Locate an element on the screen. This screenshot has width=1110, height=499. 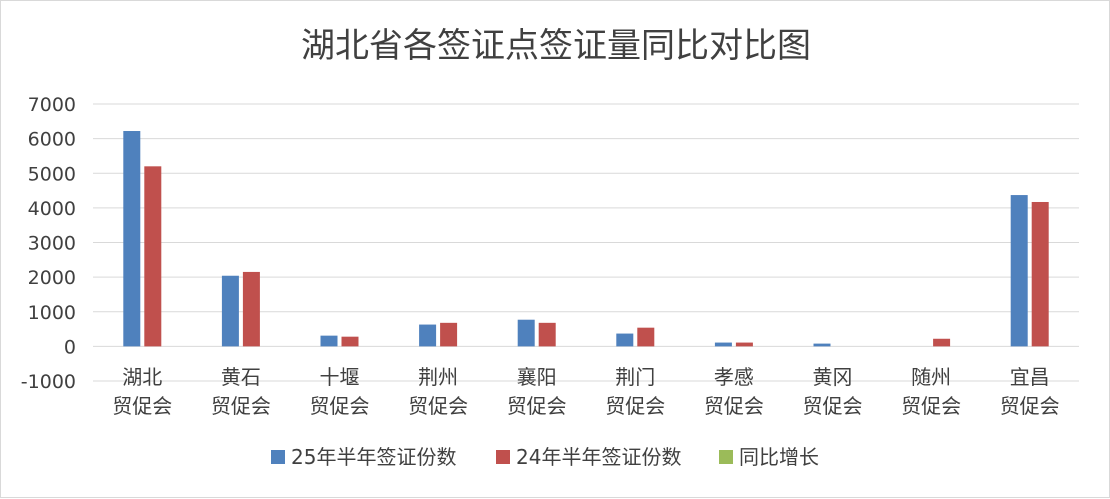
x-category-label: 随州 is located at coordinates (931, 377).